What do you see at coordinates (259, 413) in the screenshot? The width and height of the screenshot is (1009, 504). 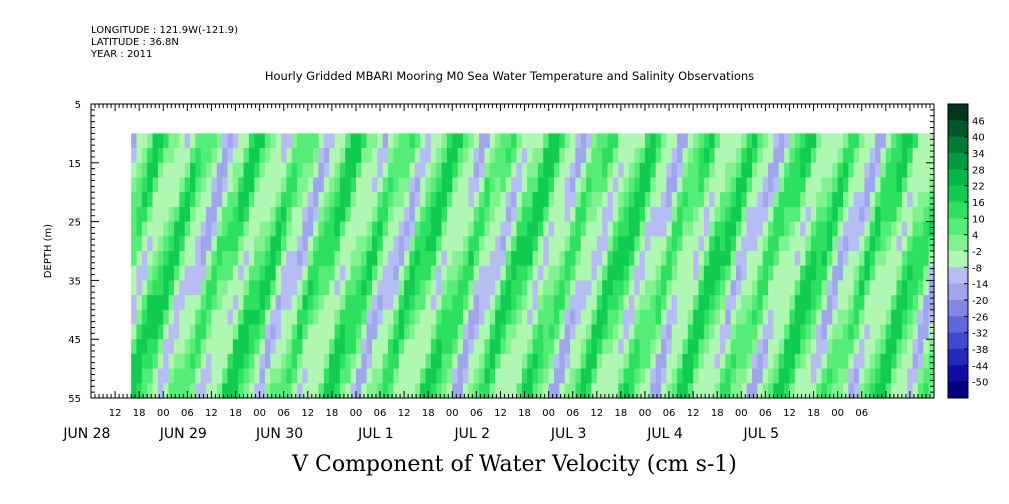 I see `x-tick-label: 00` at bounding box center [259, 413].